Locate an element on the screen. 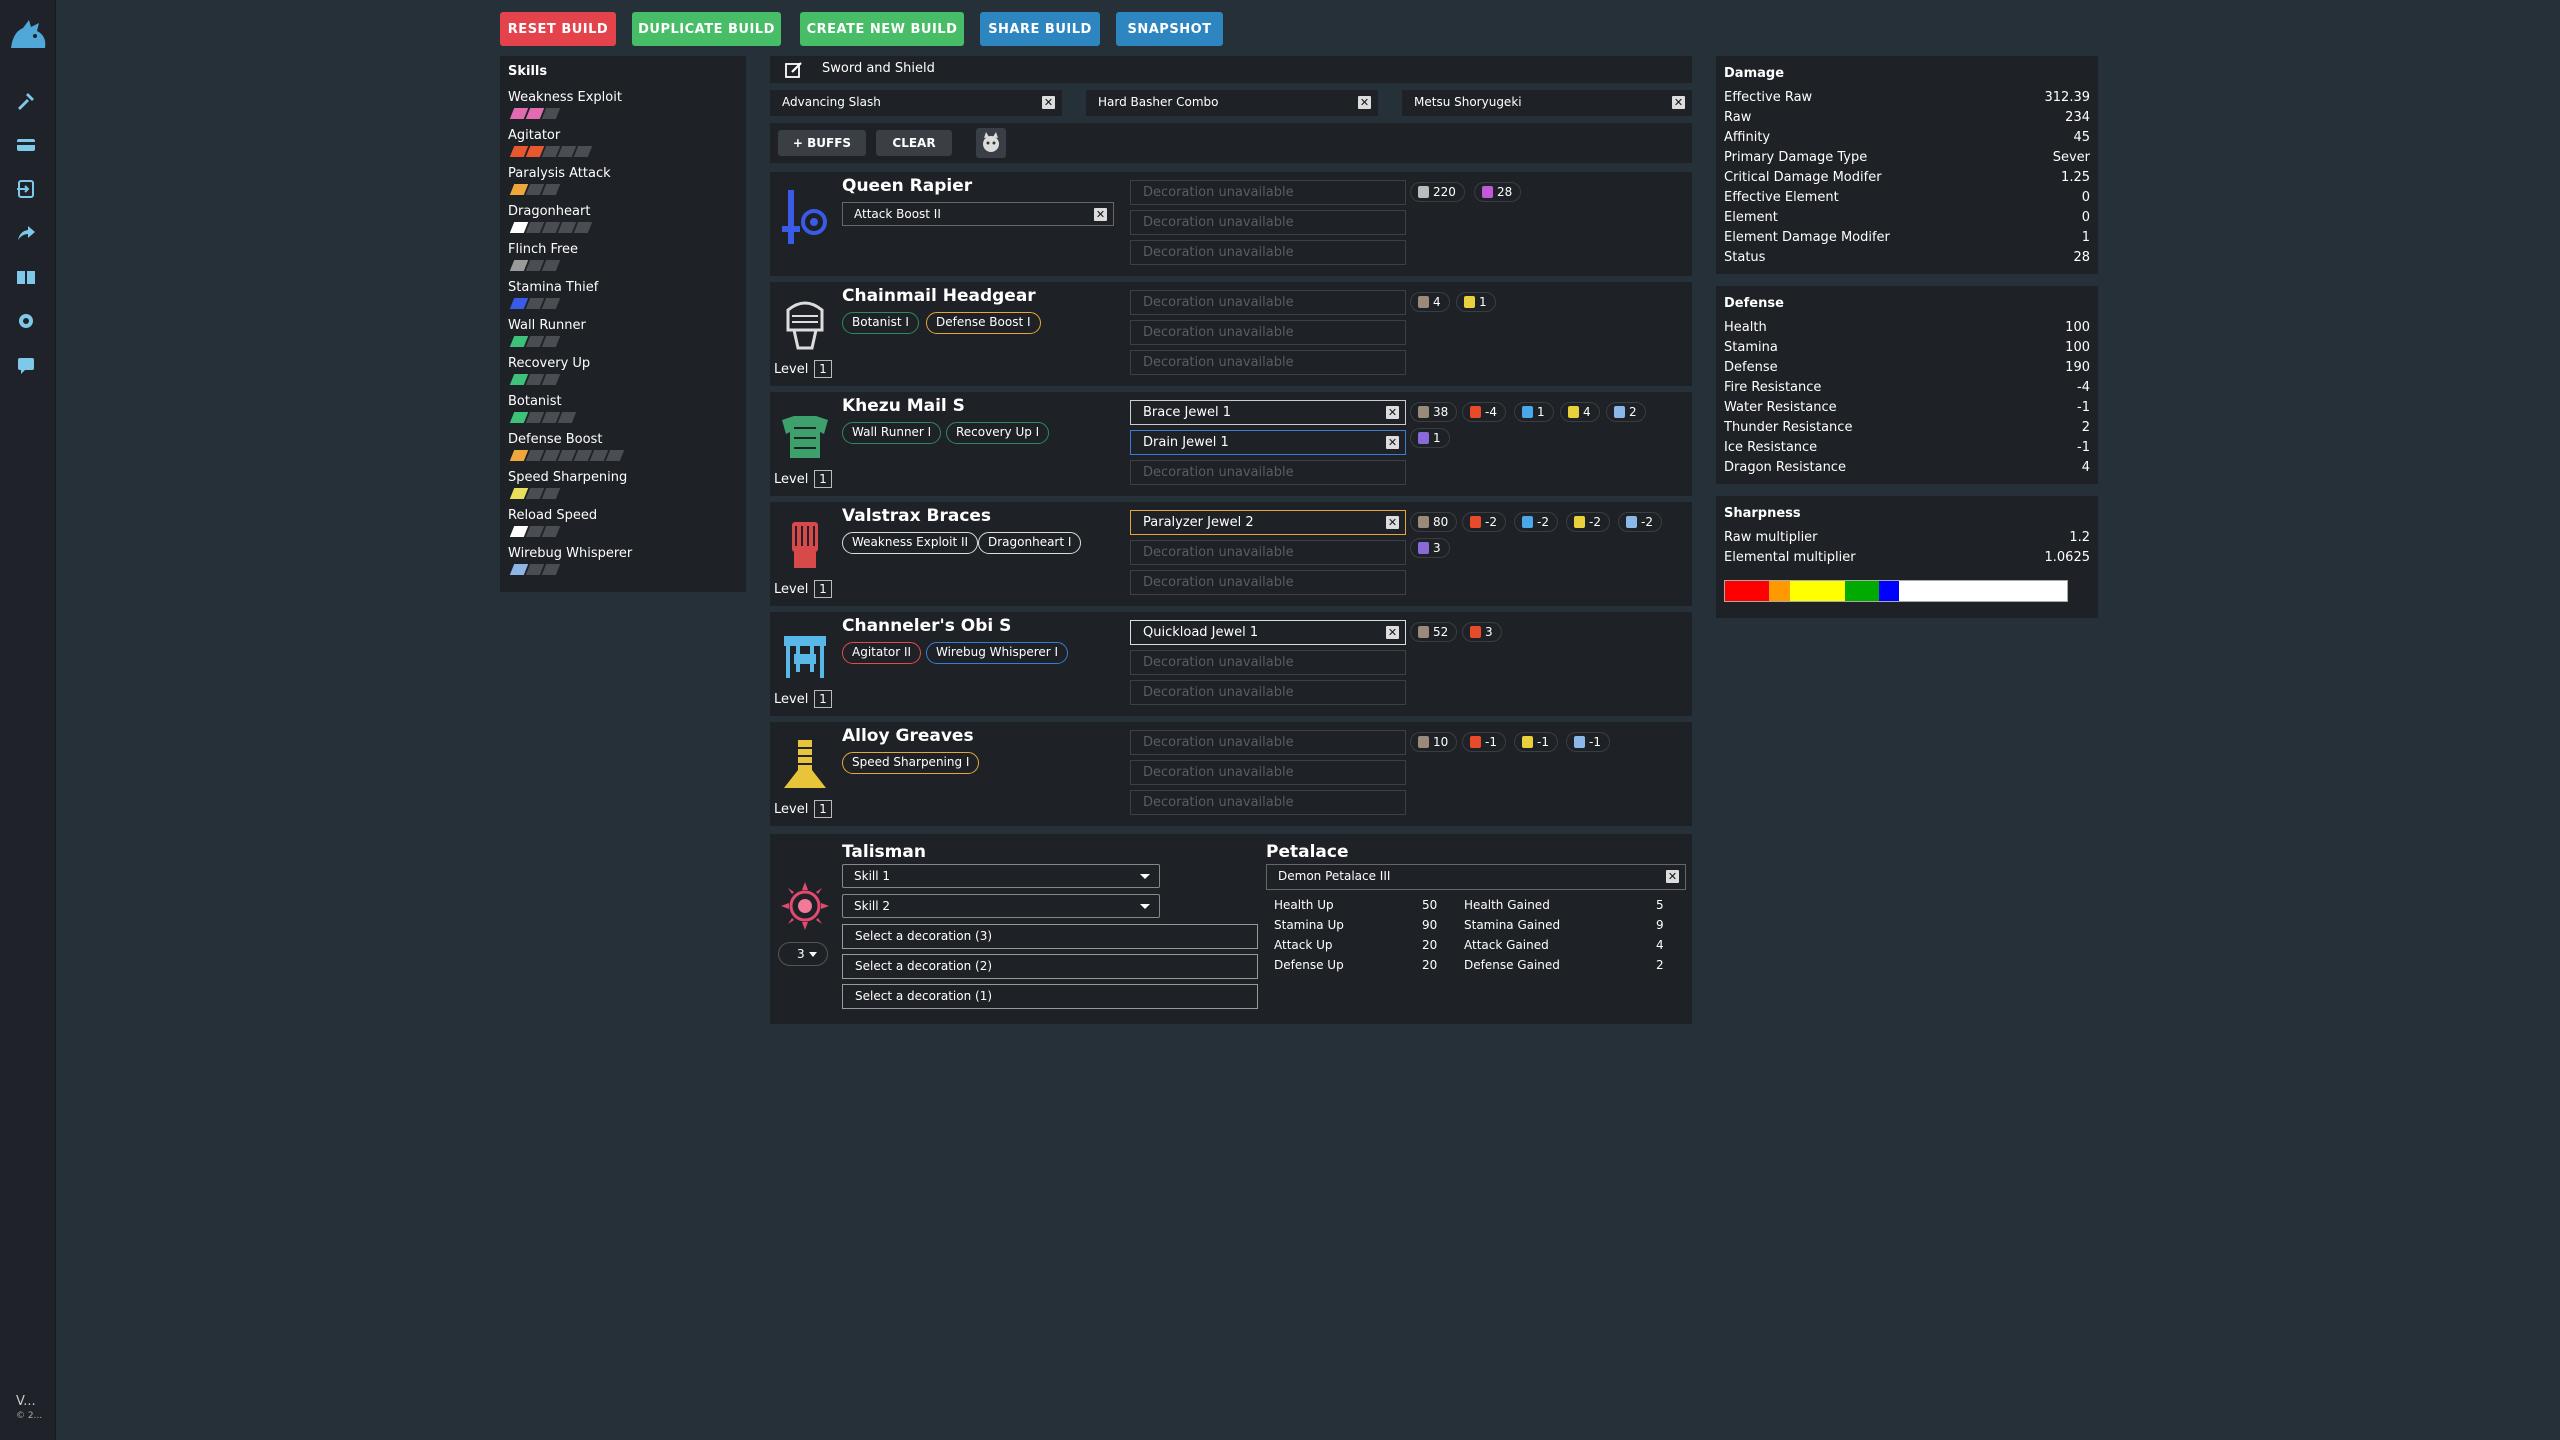  switch-skill-3: Metsu Shoryugeki ✕ is located at coordinates (1547, 103).